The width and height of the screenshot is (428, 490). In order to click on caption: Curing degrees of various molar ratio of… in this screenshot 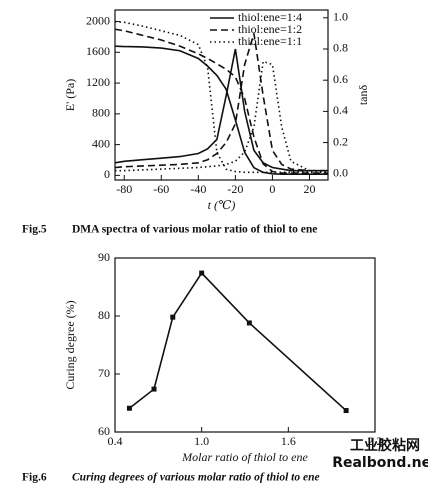, I will do `click(196, 478)`.